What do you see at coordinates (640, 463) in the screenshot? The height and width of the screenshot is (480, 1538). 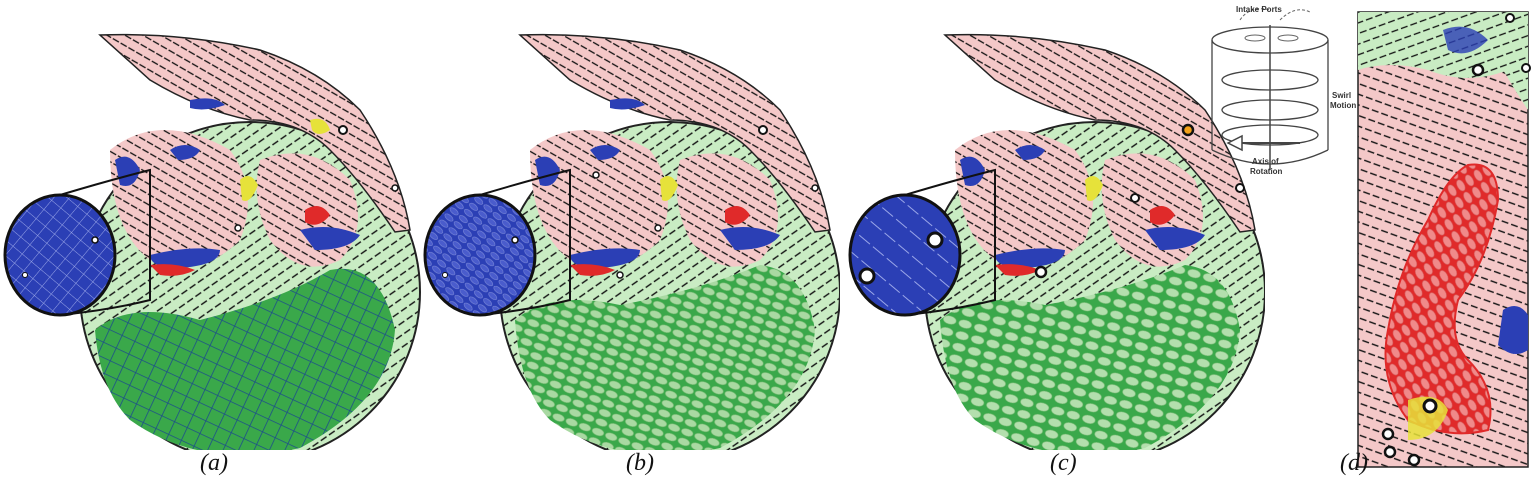 I see `caption-b: (b)` at bounding box center [640, 463].